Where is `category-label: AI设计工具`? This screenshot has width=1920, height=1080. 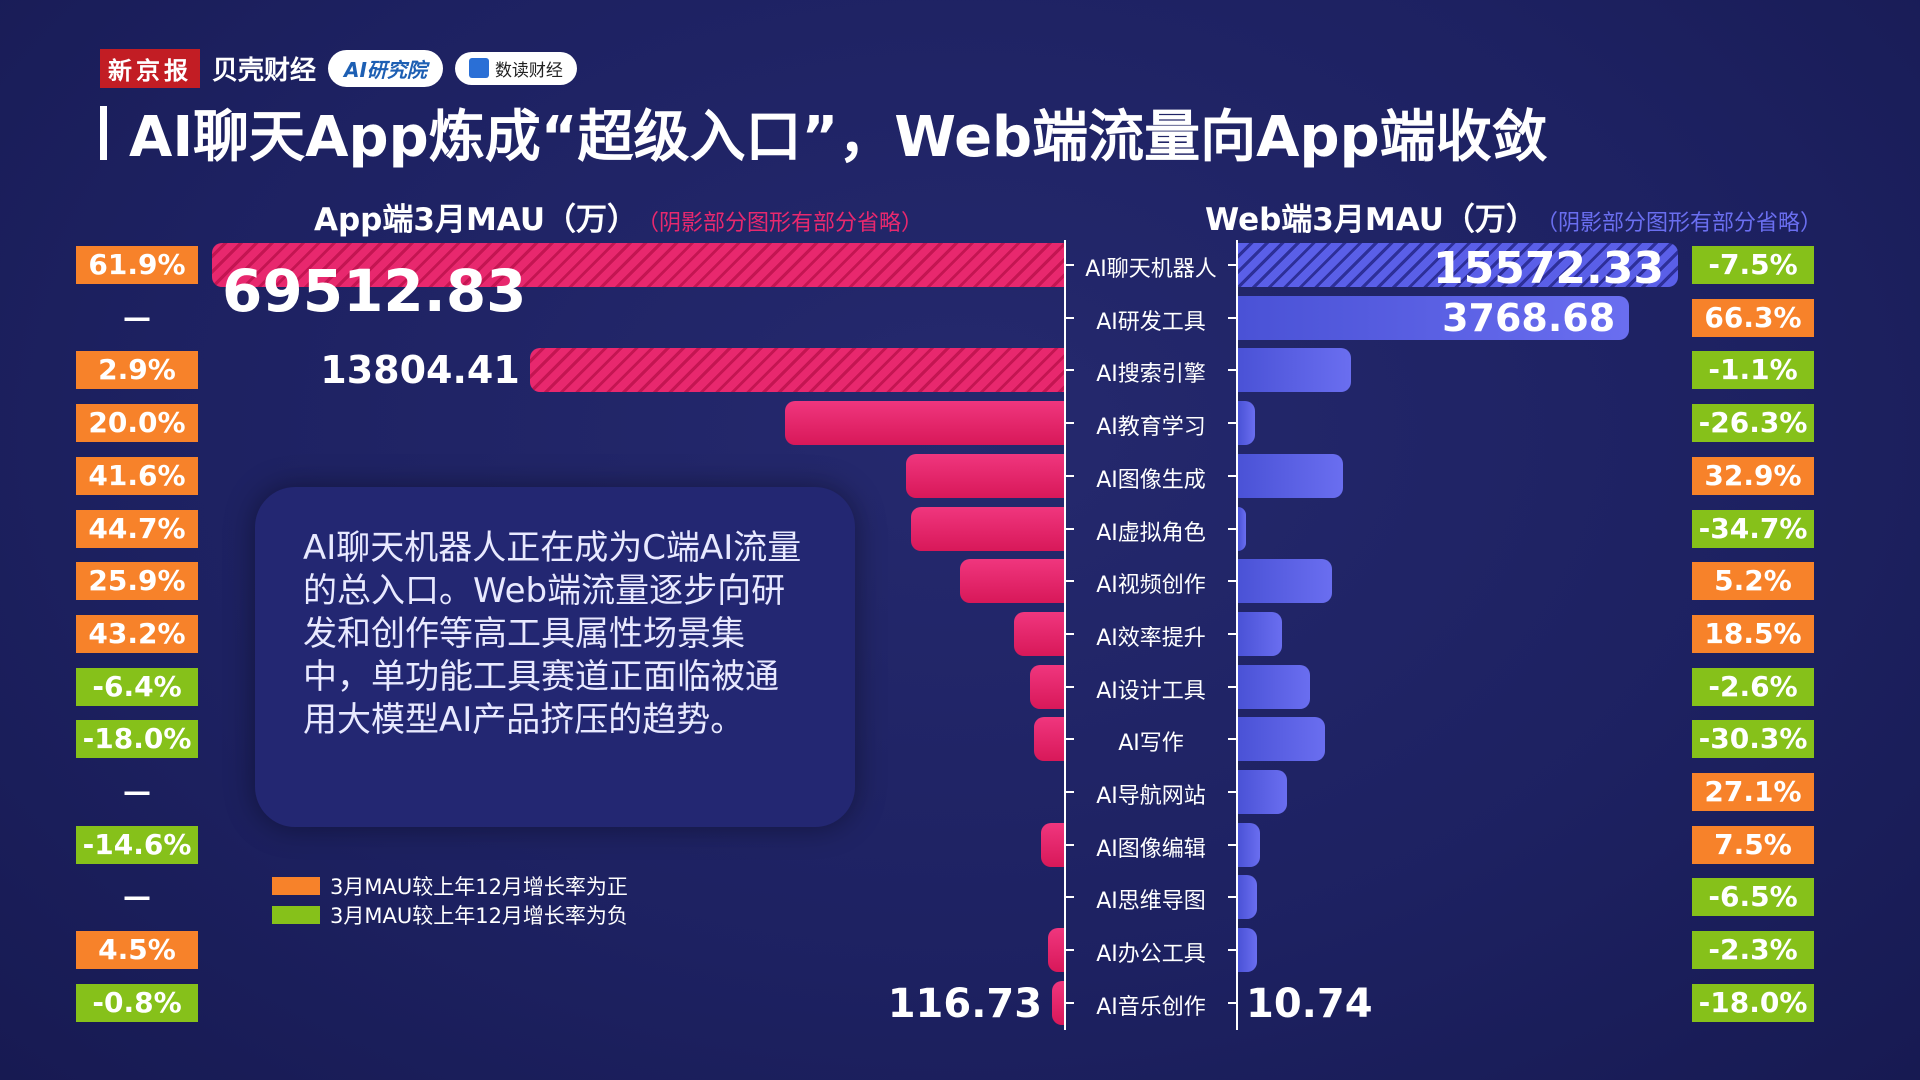
category-label: AI设计工具 is located at coordinates (1151, 691).